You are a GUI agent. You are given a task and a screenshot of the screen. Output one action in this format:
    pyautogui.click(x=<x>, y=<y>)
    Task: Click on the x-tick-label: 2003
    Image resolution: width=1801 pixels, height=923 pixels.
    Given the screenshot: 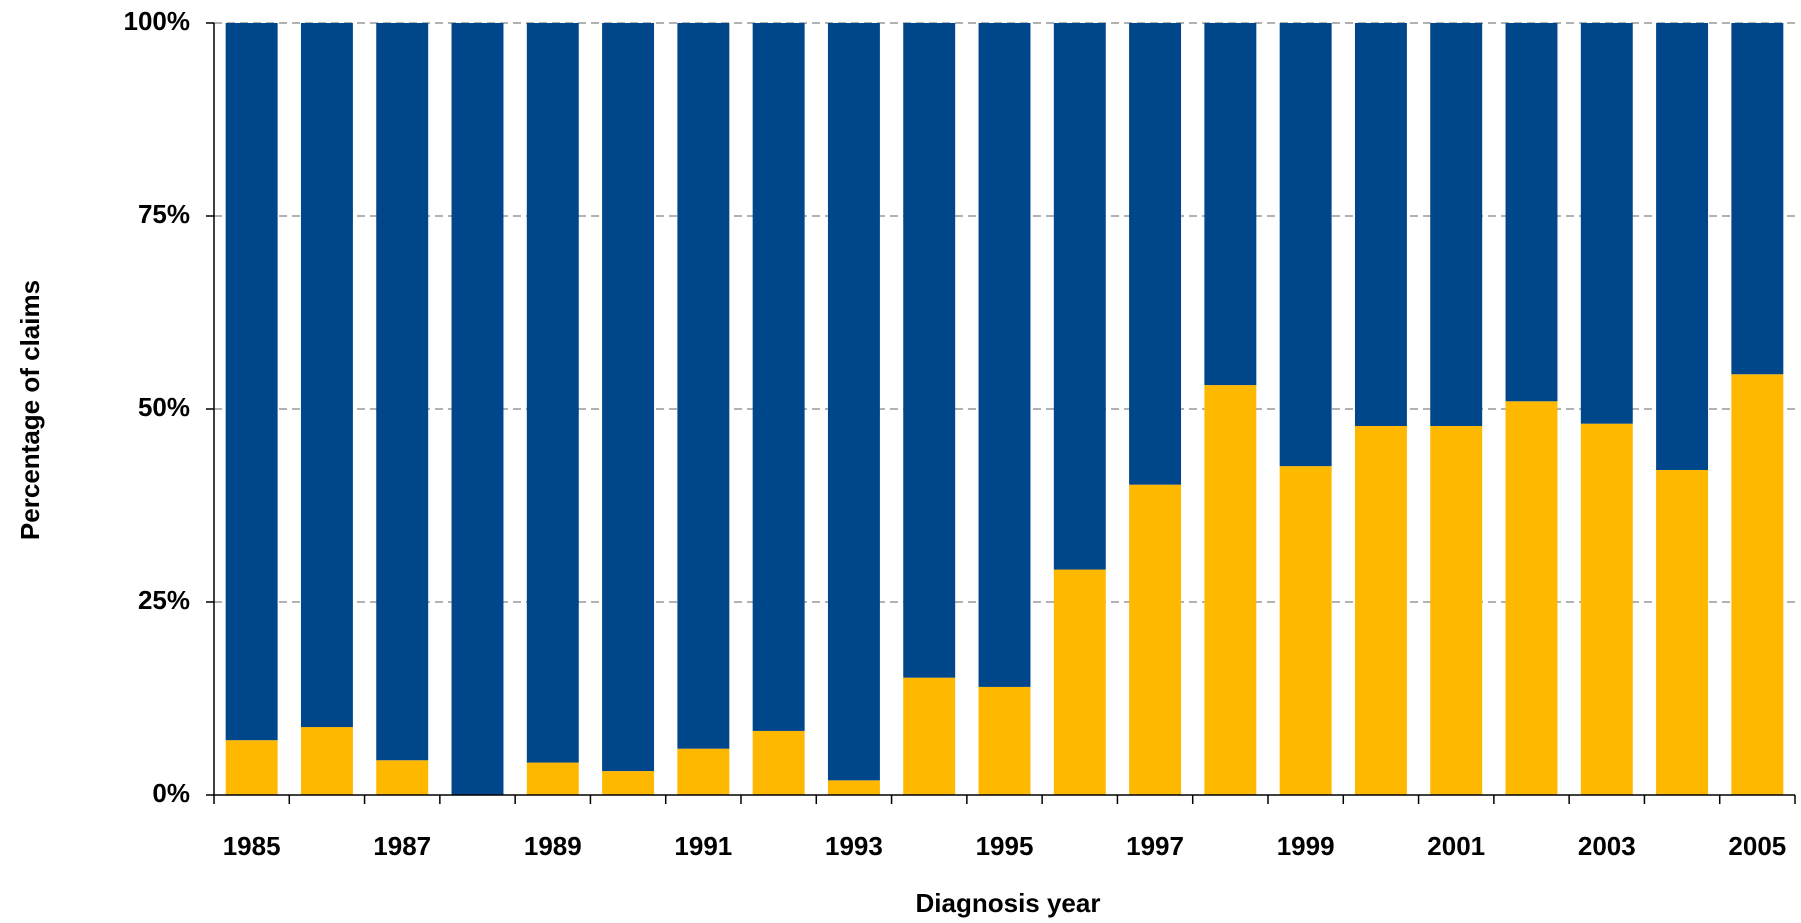 What is the action you would take?
    pyautogui.click(x=1607, y=846)
    